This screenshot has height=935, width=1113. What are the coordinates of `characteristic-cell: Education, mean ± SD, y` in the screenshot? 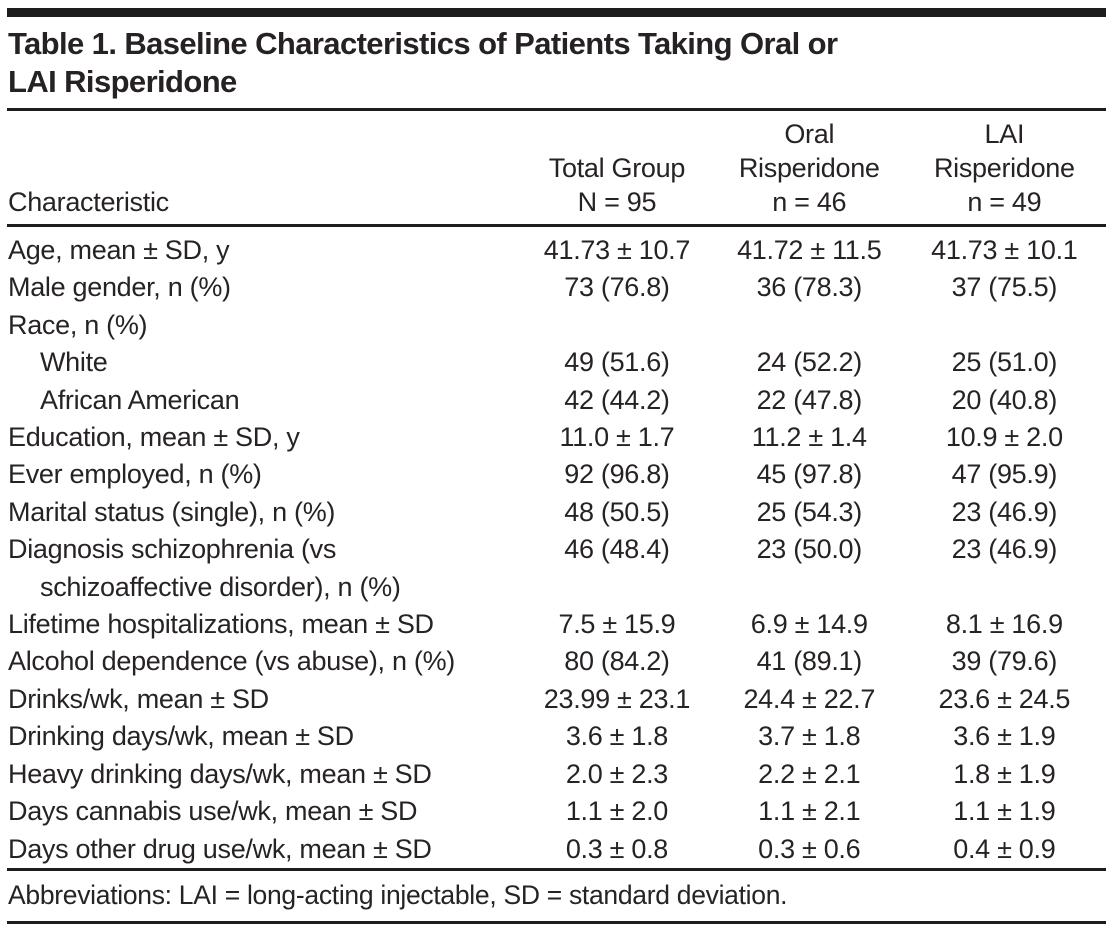 It's located at (154, 437).